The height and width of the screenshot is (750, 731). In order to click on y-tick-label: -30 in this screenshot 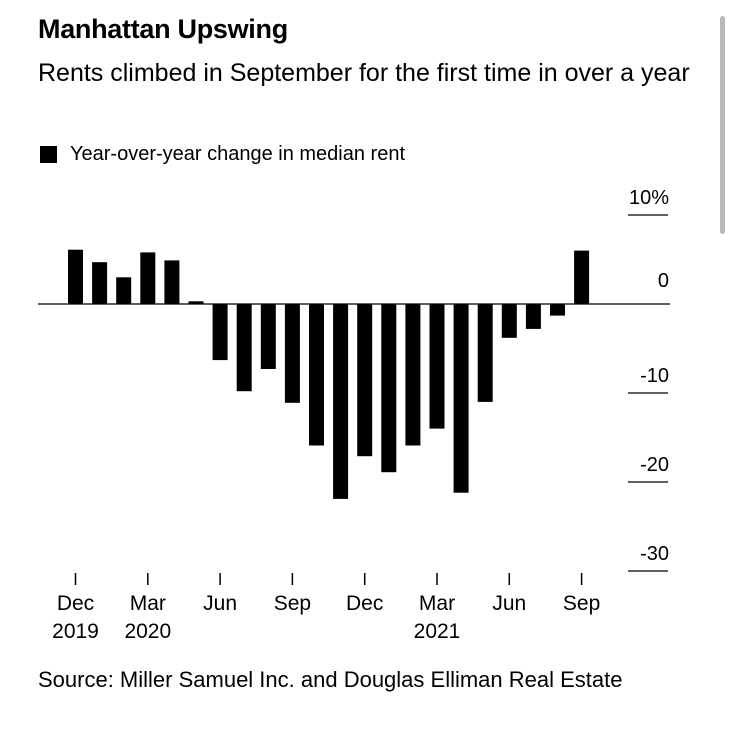, I will do `click(654, 554)`.